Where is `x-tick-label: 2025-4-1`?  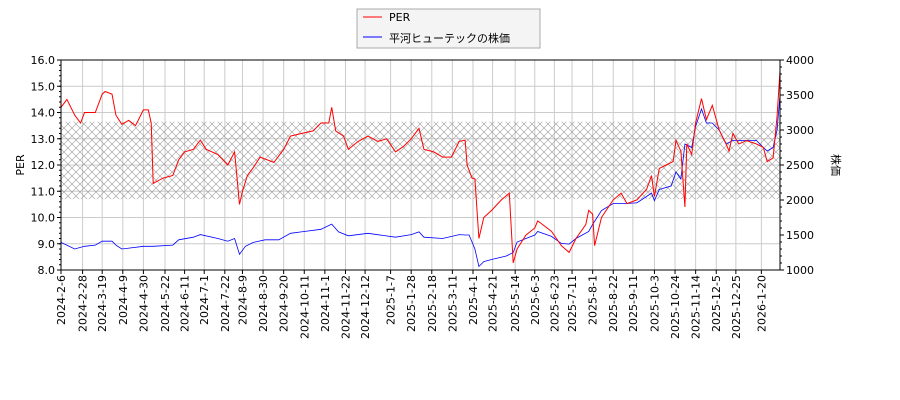
x-tick-label: 2025-4-1 is located at coordinates (473, 300).